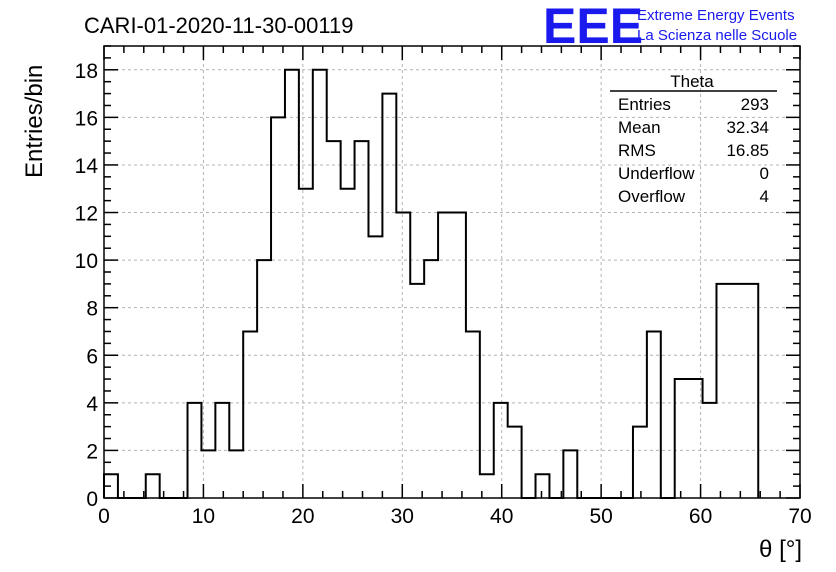 This screenshot has width=836, height=572. What do you see at coordinates (600, 516) in the screenshot?
I see `x-tick-label: 50` at bounding box center [600, 516].